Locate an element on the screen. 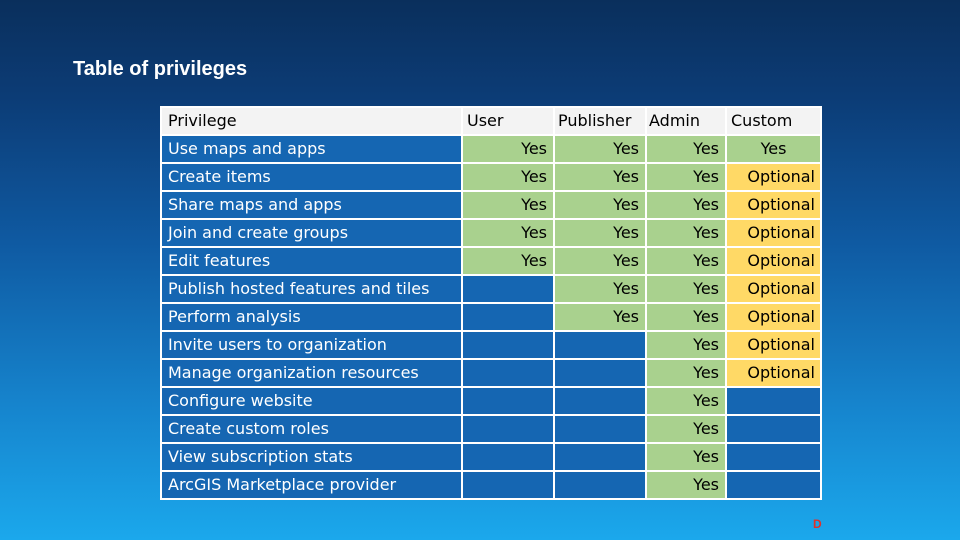 This screenshot has height=540, width=960. table-row: ArcGIS Marketplace provider Yes is located at coordinates (491, 485).